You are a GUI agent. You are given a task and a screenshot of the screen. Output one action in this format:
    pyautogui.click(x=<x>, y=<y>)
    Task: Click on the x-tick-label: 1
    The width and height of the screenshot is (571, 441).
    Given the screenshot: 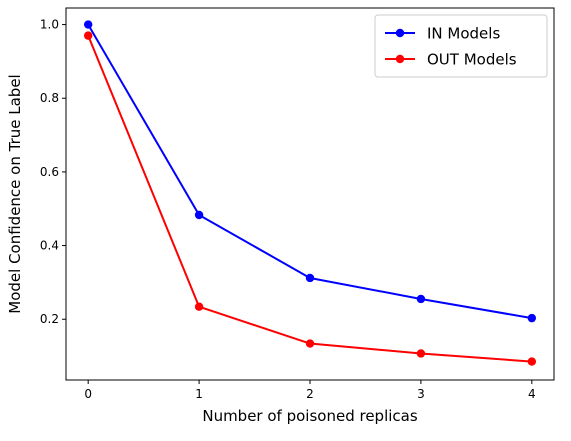 What is the action you would take?
    pyautogui.click(x=199, y=394)
    